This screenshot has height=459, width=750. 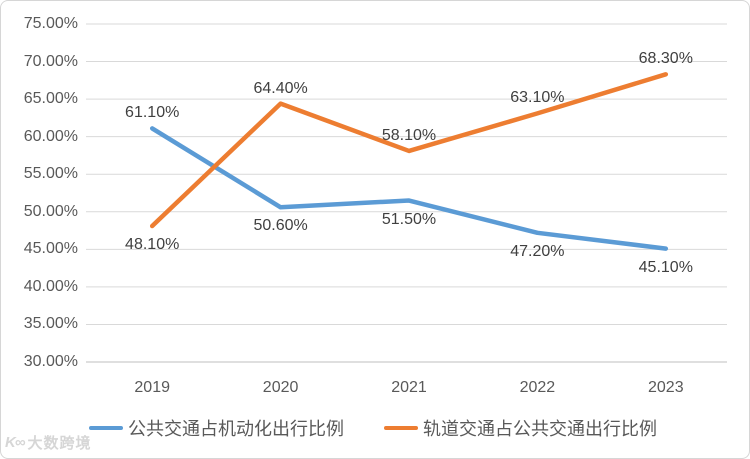 I want to click on legend-item-rail-transit-share: 轨道交通占公共交通出行比例, so click(x=520, y=428).